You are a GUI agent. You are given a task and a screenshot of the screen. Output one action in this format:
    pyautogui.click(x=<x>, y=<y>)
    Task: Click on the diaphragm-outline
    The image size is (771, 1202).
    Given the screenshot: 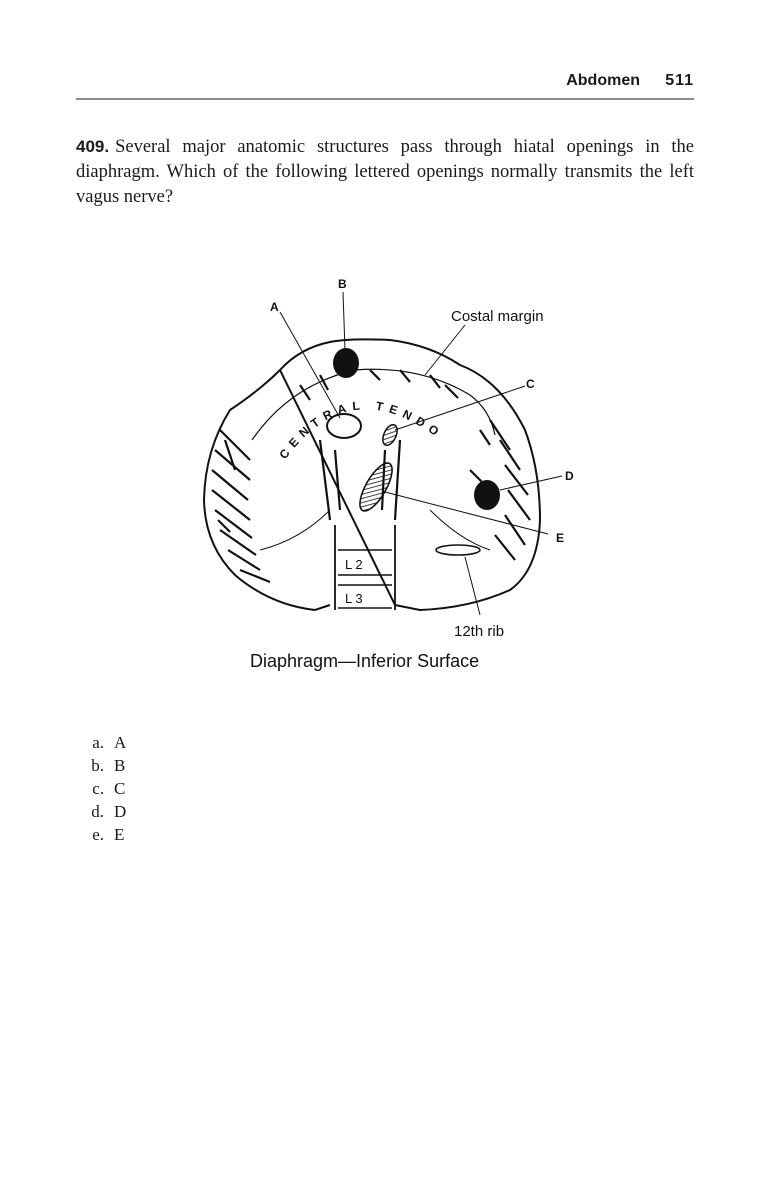 What is the action you would take?
    pyautogui.click(x=372, y=475)
    